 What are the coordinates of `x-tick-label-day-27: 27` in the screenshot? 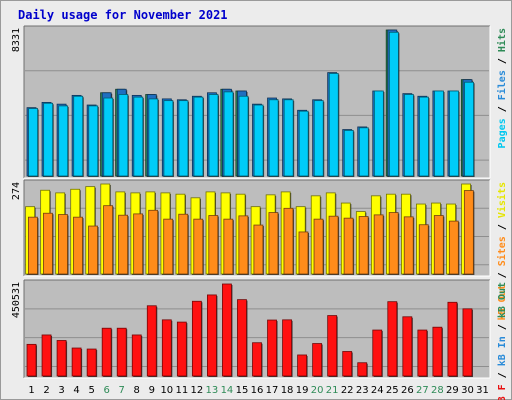 It's located at (422, 390).